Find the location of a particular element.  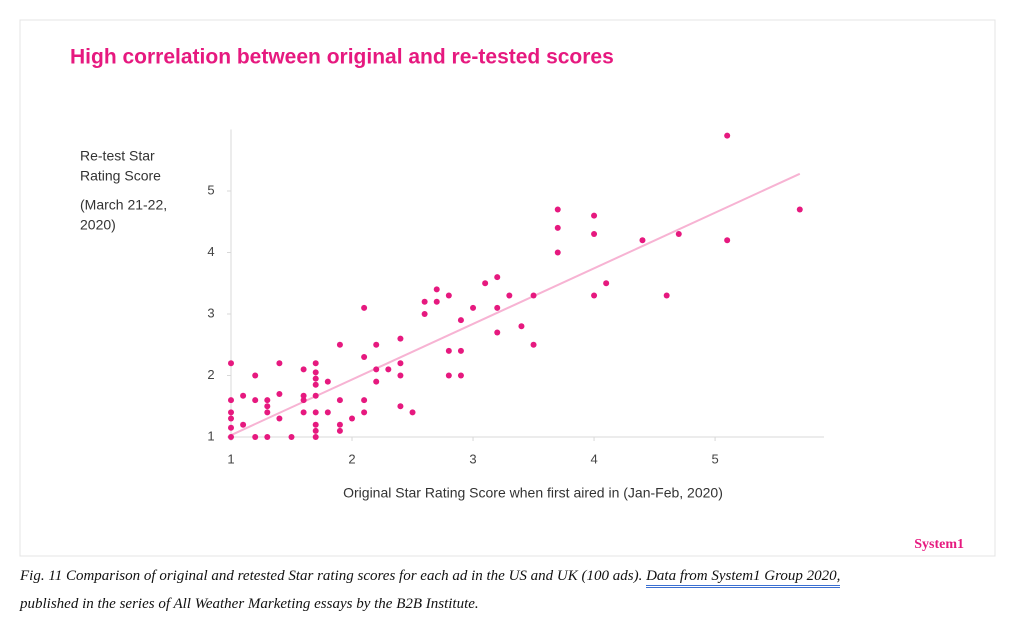

caption-link: Data from System1 Group 2020, is located at coordinates (743, 578).